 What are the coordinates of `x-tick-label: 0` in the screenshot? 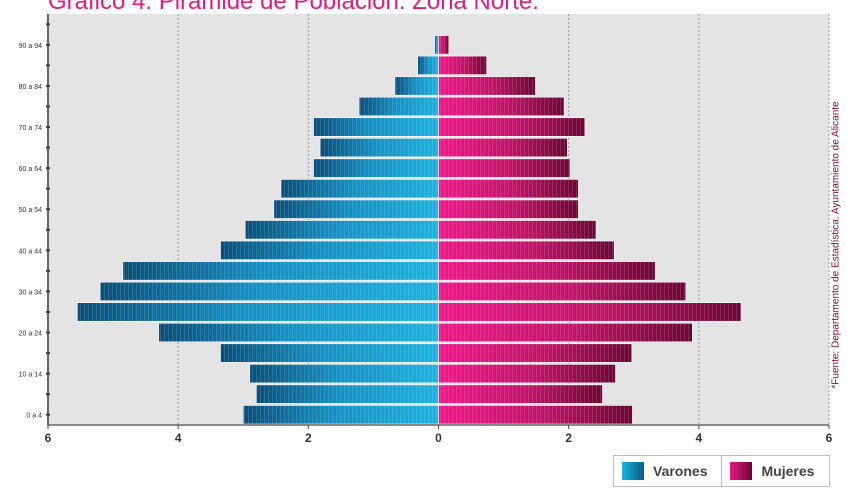 It's located at (438, 438).